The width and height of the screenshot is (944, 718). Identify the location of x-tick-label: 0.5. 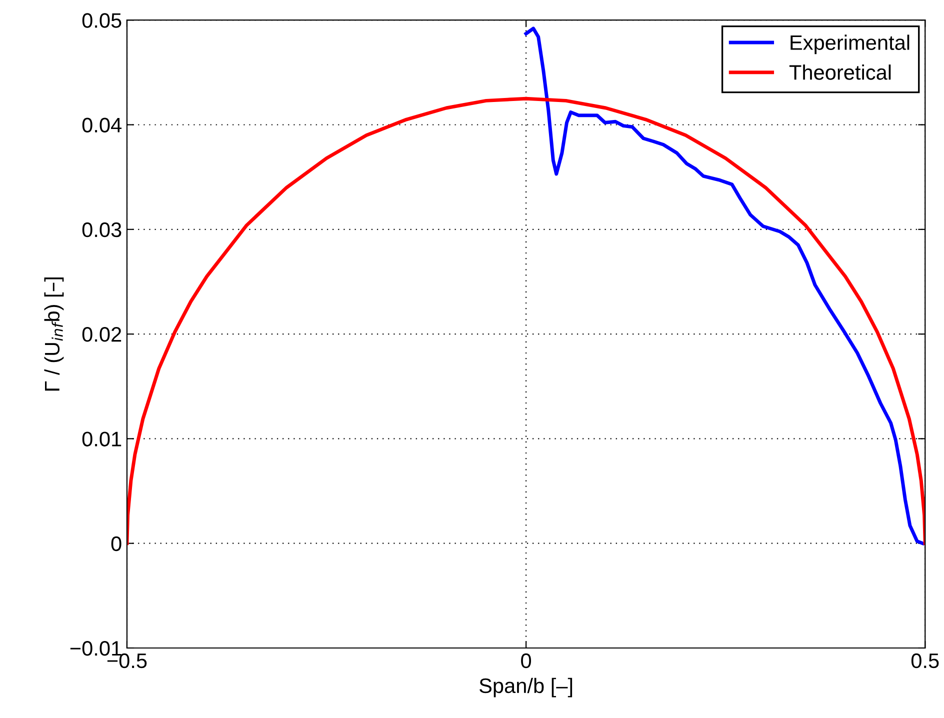
(925, 660).